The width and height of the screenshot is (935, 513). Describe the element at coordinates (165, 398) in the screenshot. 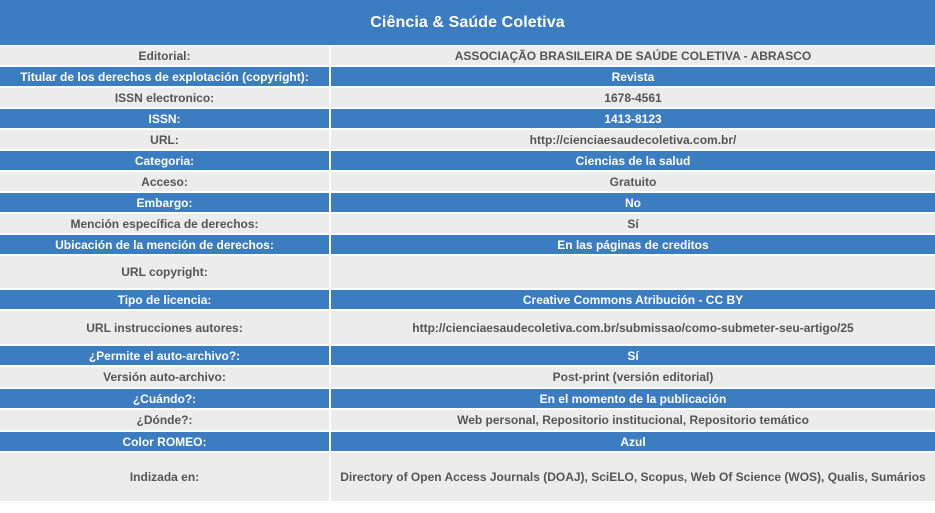

I see `row-label: ¿Cuándo?:` at that location.